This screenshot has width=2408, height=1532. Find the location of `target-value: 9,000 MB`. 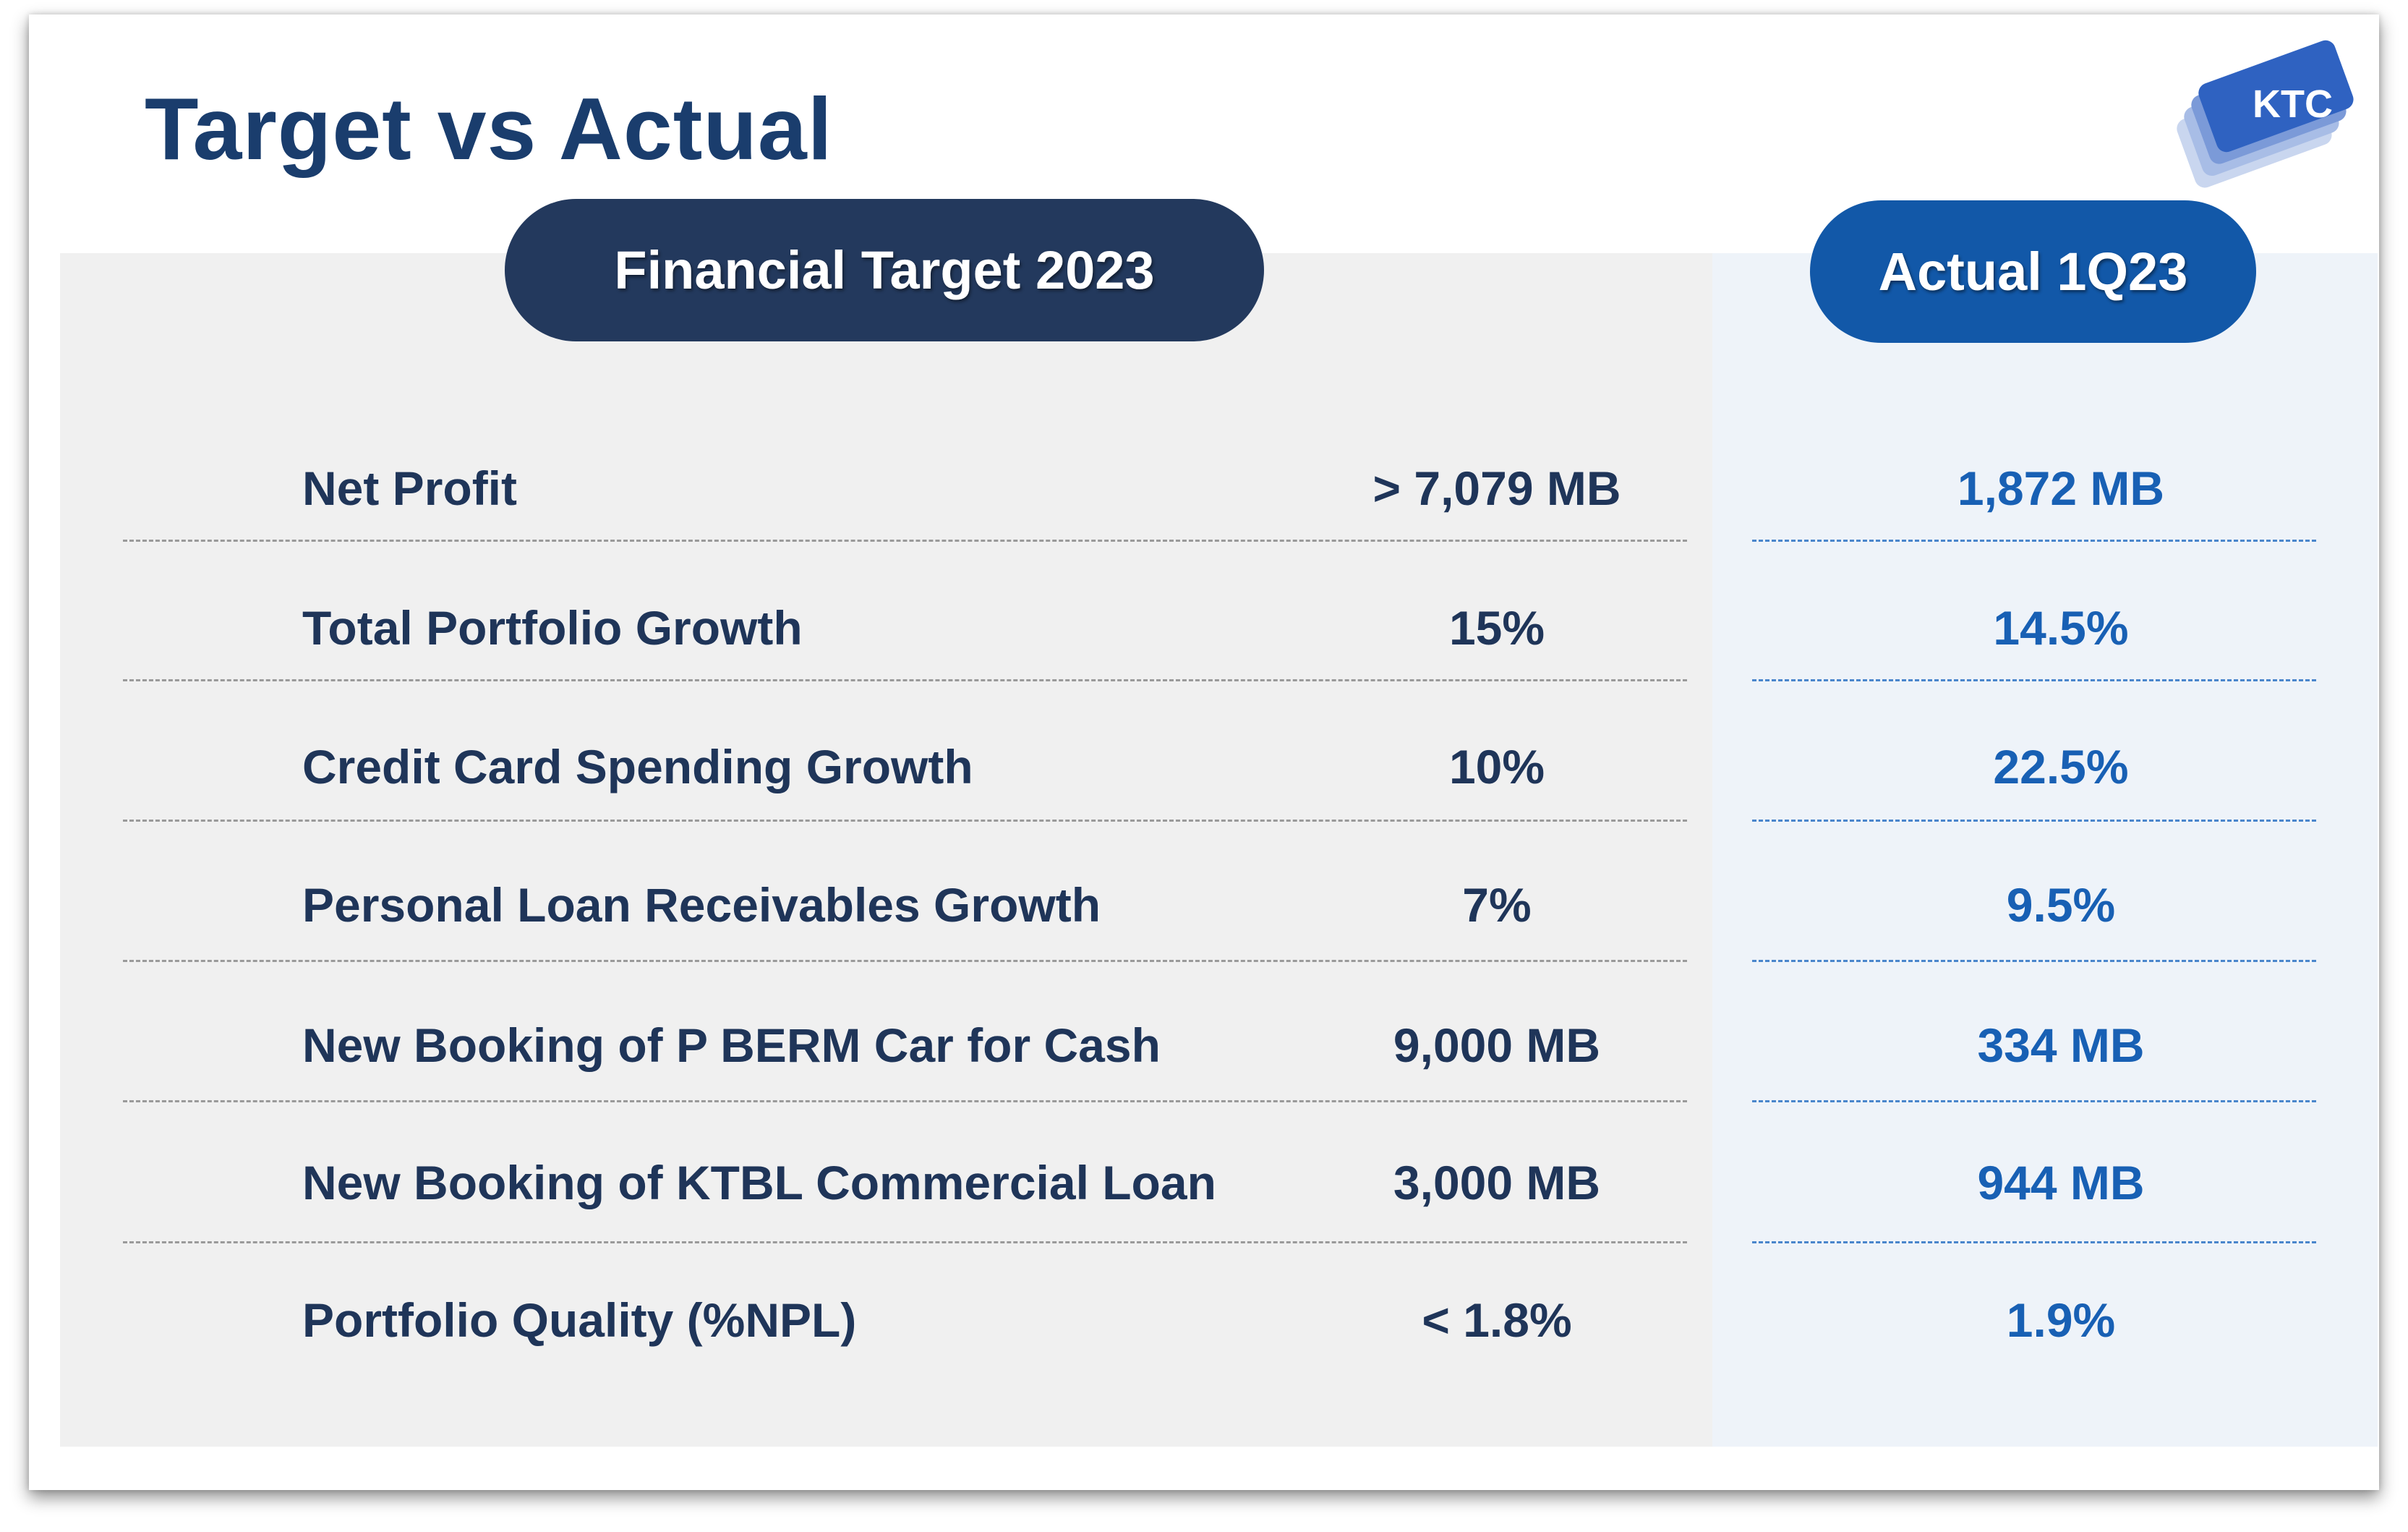

target-value: 9,000 MB is located at coordinates (1497, 1045).